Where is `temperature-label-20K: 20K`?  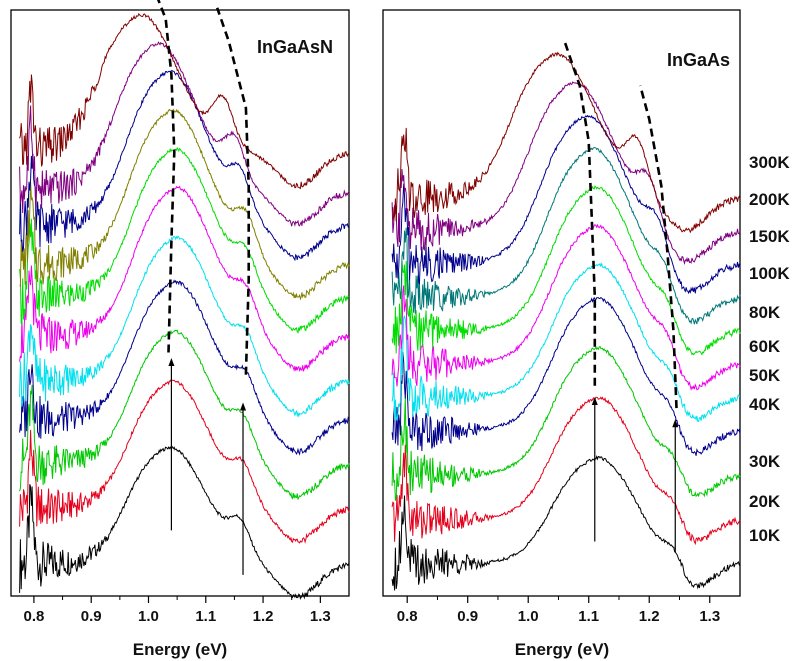
temperature-label-20K: 20K is located at coordinates (765, 501).